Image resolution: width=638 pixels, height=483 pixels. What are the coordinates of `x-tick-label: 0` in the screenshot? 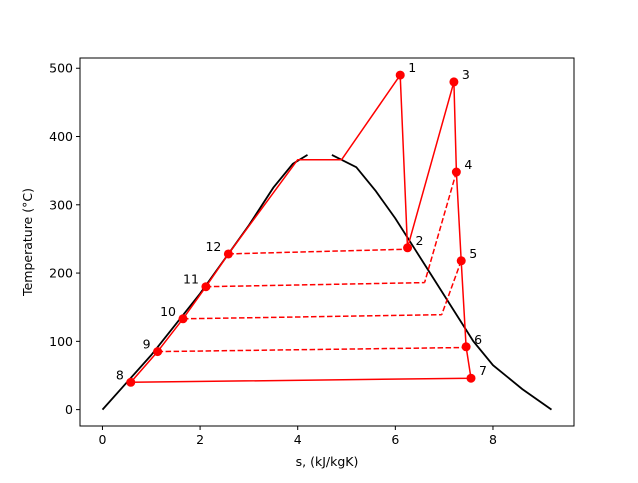 It's located at (102, 439).